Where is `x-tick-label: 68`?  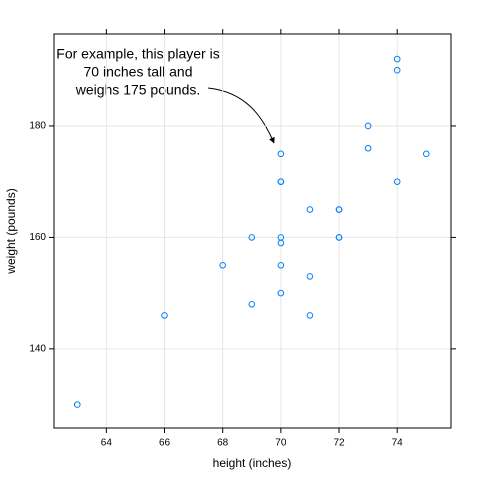
x-tick-label: 68 is located at coordinates (223, 443).